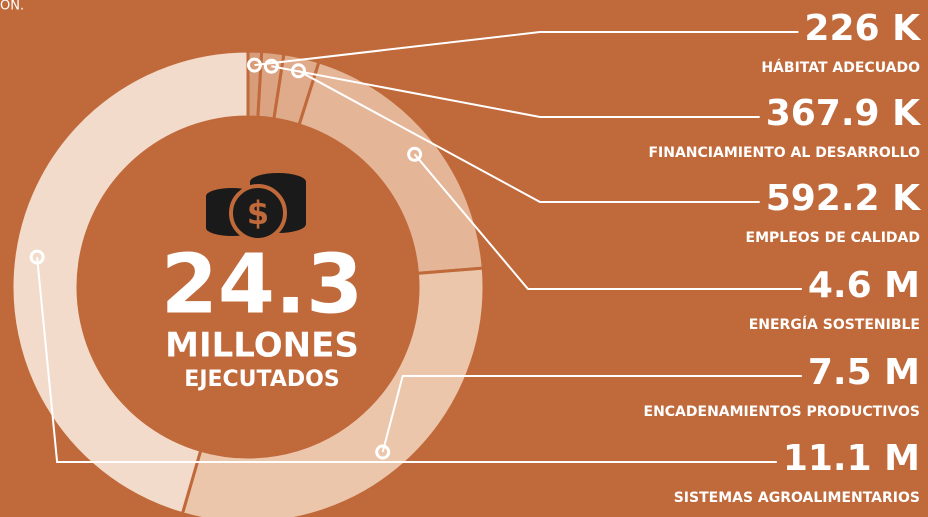  Describe the element at coordinates (843, 198) in the screenshot. I see `value-label: 592.2 K` at that location.